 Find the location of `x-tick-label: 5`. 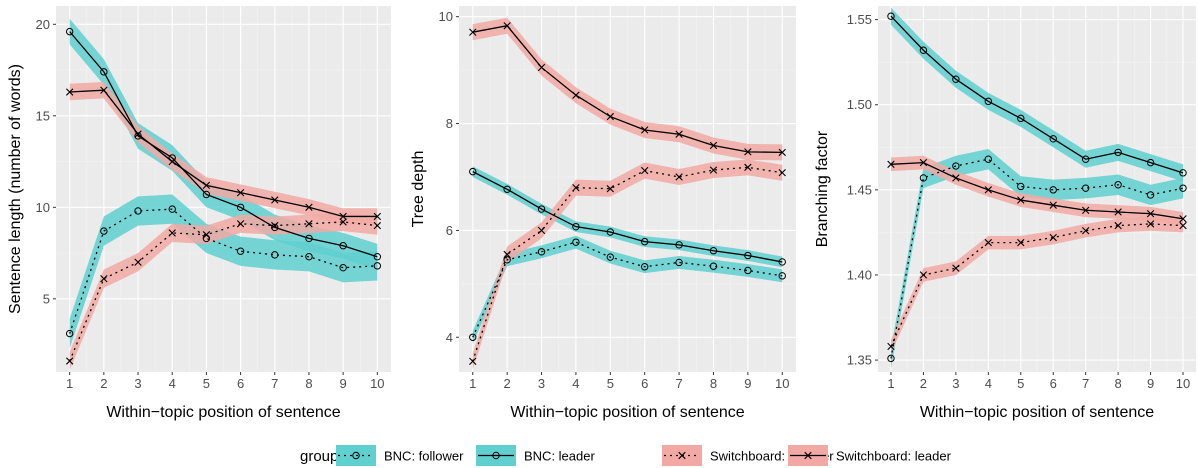

x-tick-label: 5 is located at coordinates (206, 383).